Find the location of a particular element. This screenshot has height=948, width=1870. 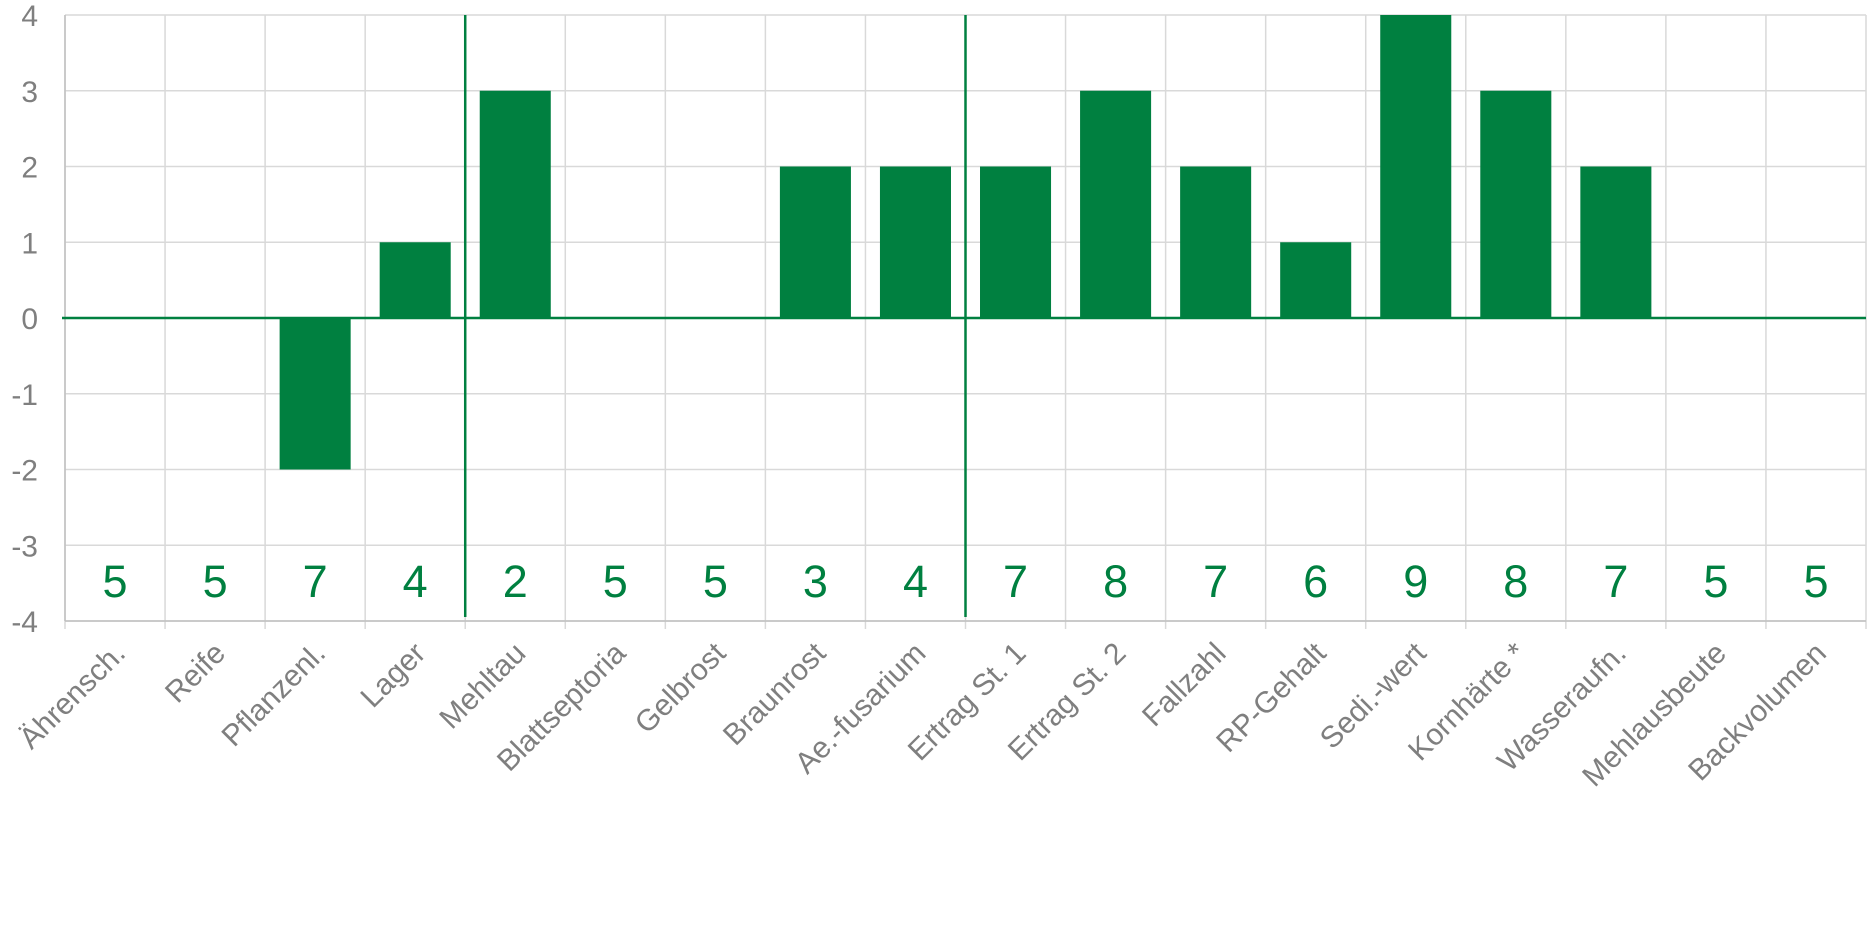

y-tick-label: -4 is located at coordinates (24, 622).